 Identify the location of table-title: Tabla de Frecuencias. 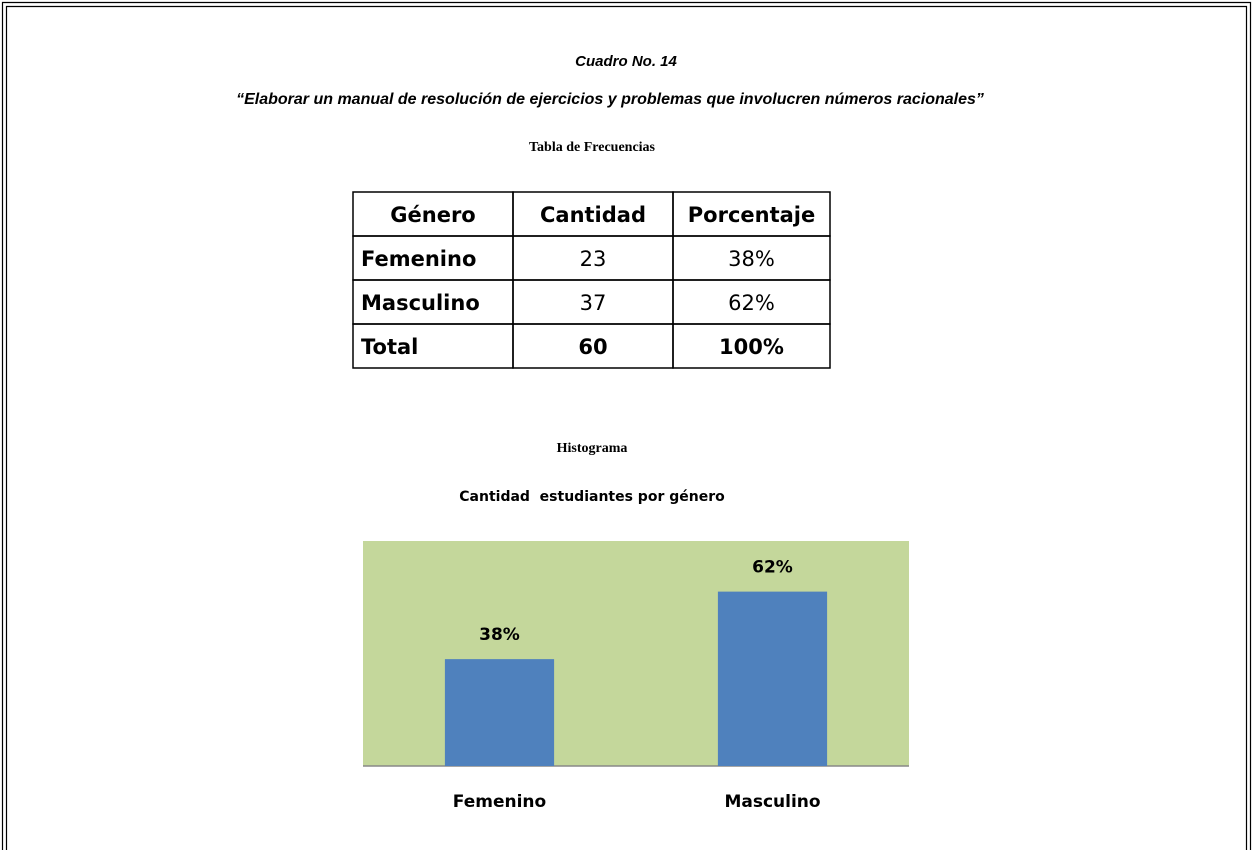
(592, 147).